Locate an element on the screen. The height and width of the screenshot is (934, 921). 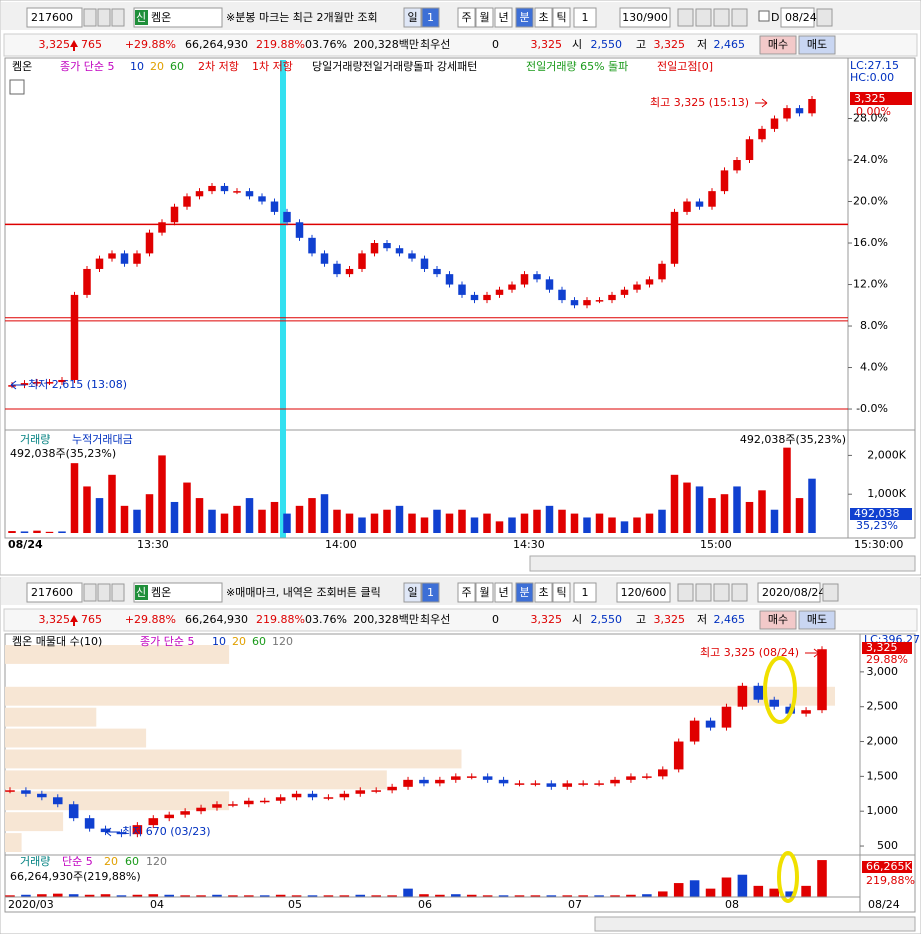
legend-item: 120 is located at coordinates (156, 861).